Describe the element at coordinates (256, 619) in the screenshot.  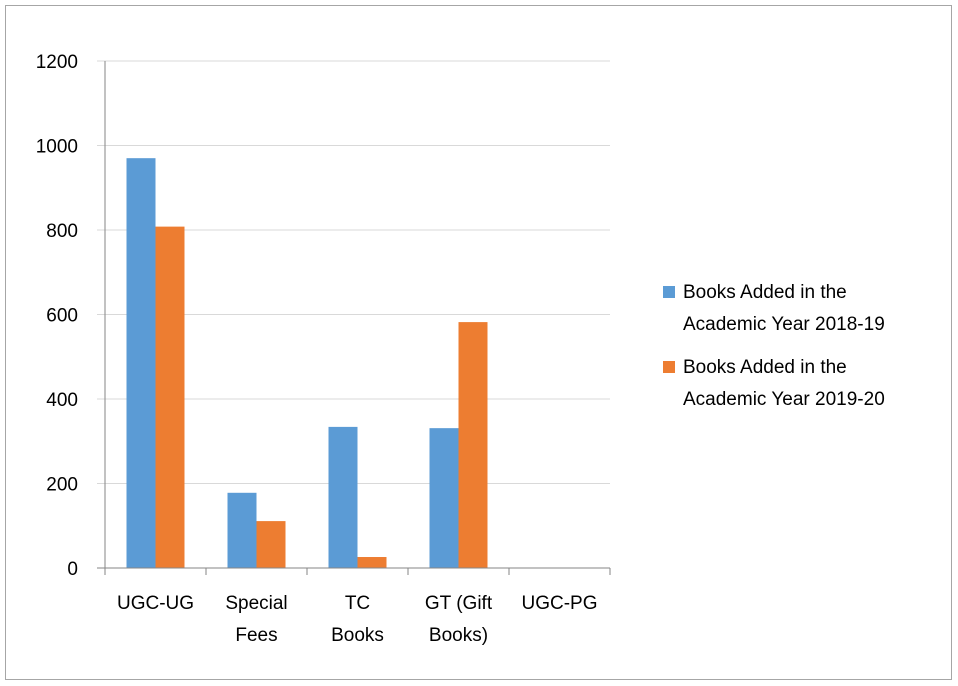
I see `x-tick-label: Special Fees` at that location.